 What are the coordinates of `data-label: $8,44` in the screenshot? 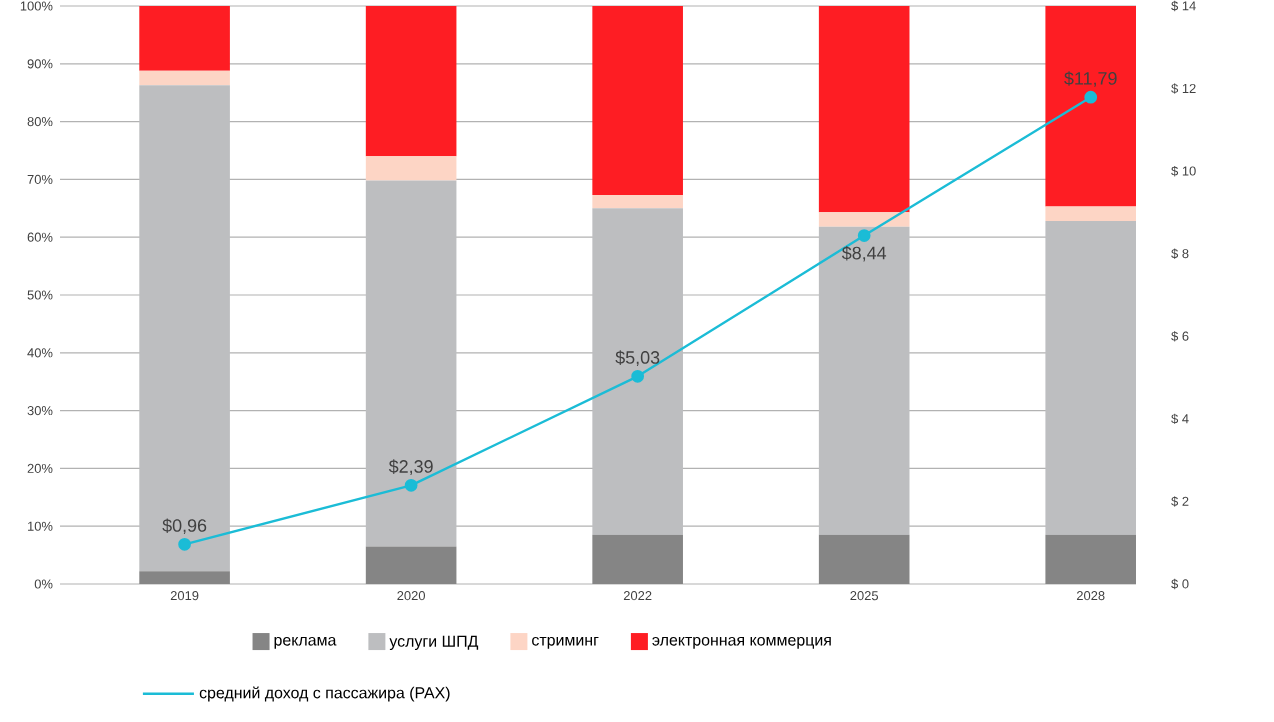 It's located at (864, 253).